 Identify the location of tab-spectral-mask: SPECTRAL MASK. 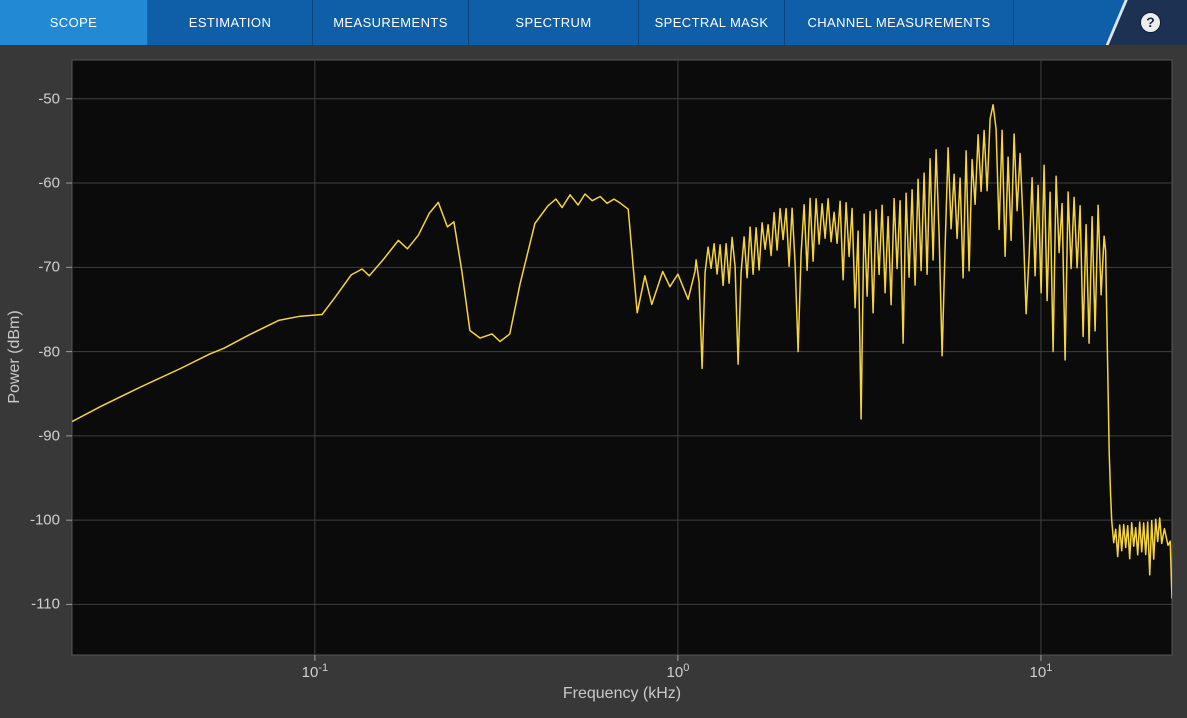
(712, 22).